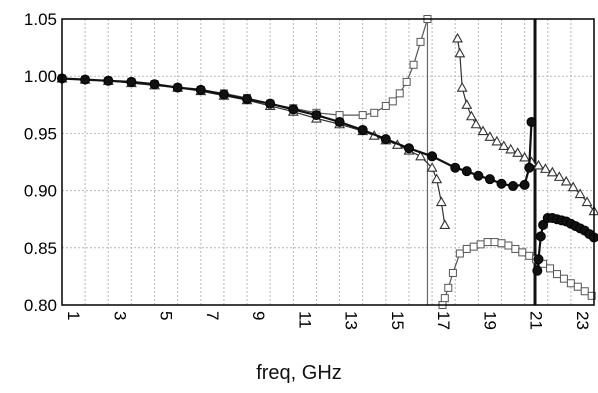  I want to click on x-tick-label: 17, so click(443, 320).